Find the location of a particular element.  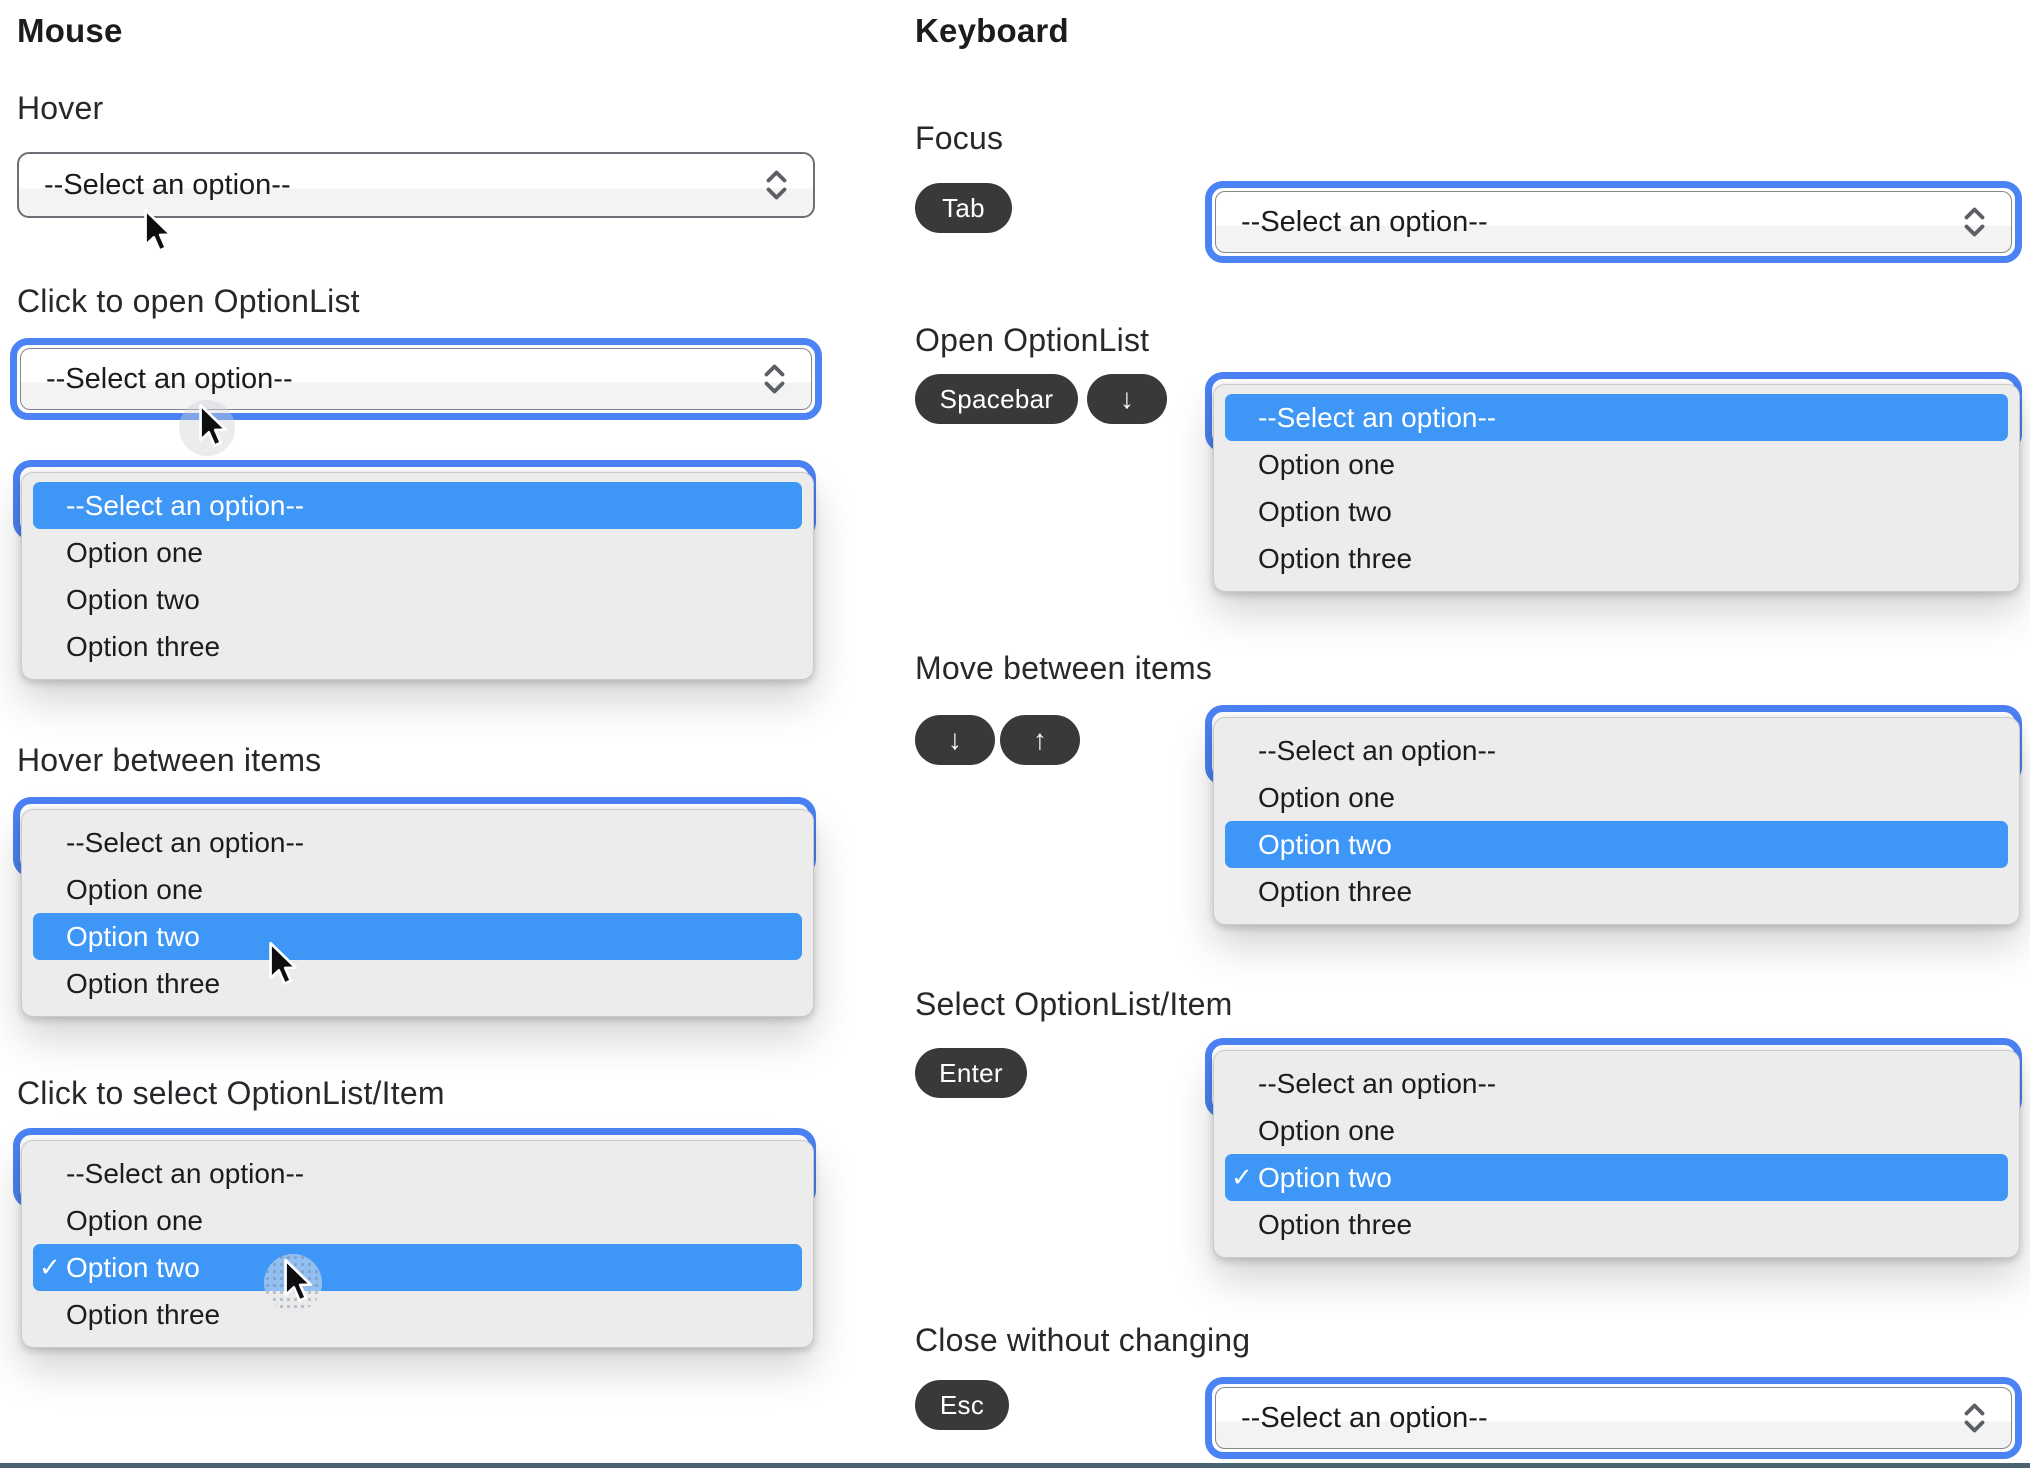

click-open-select-focused: --Select an option-- is located at coordinates (416, 379).